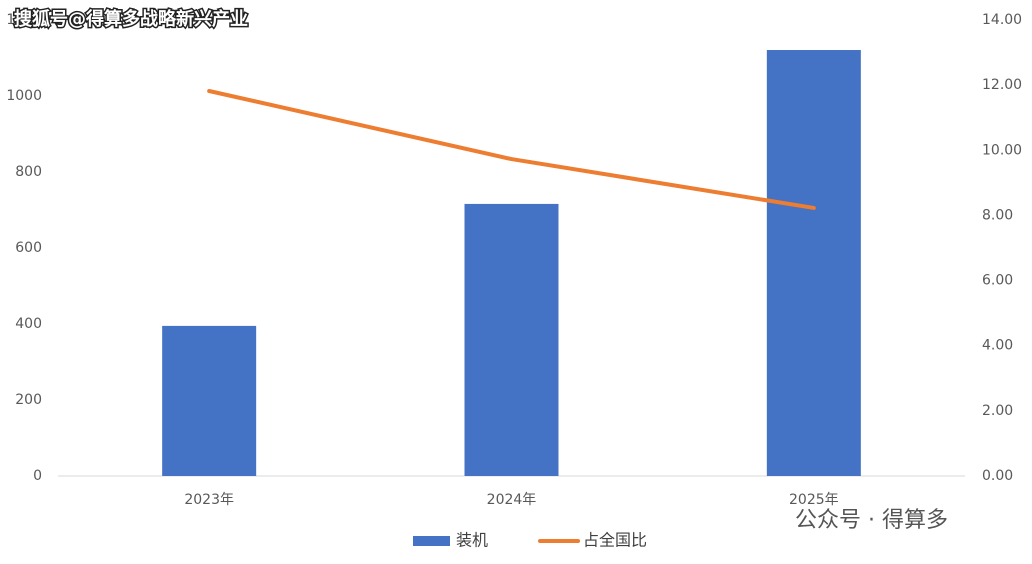 This screenshot has width=1032, height=564. I want to click on y-tick-label: 400, so click(28, 324).